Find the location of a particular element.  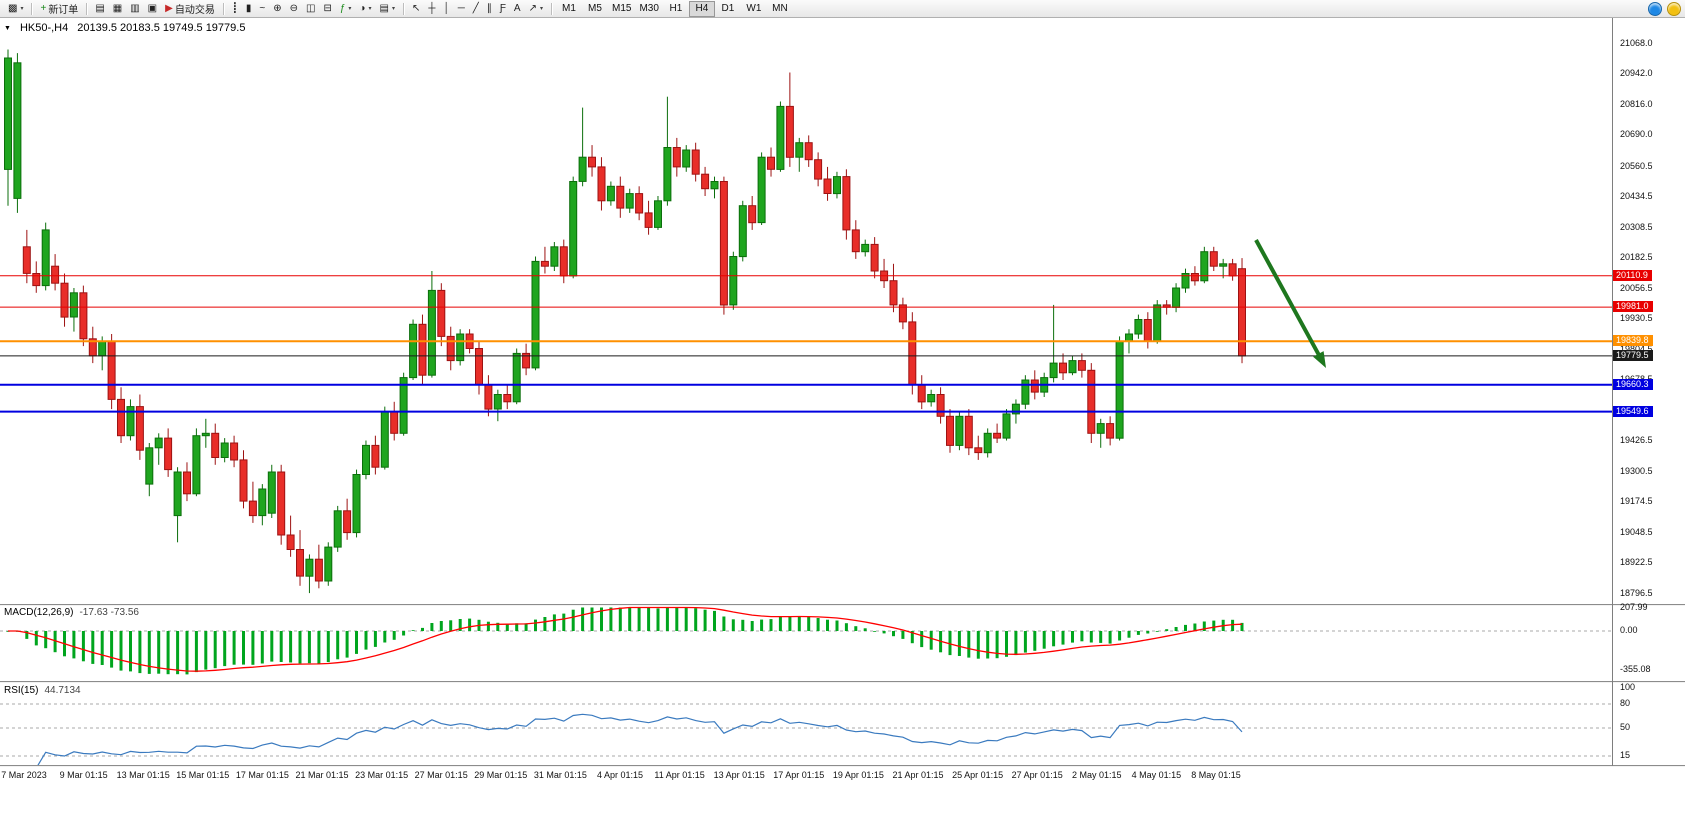

price-axis-tick: 19930.5 is located at coordinates (1636, 318).